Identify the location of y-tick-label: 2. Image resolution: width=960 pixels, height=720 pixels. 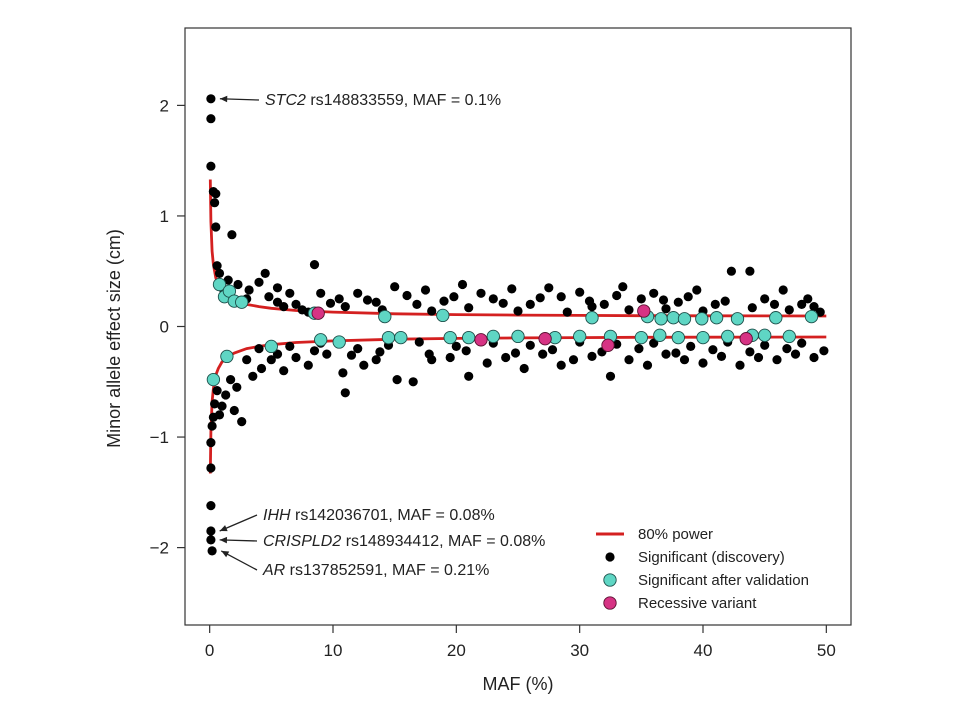
(164, 105).